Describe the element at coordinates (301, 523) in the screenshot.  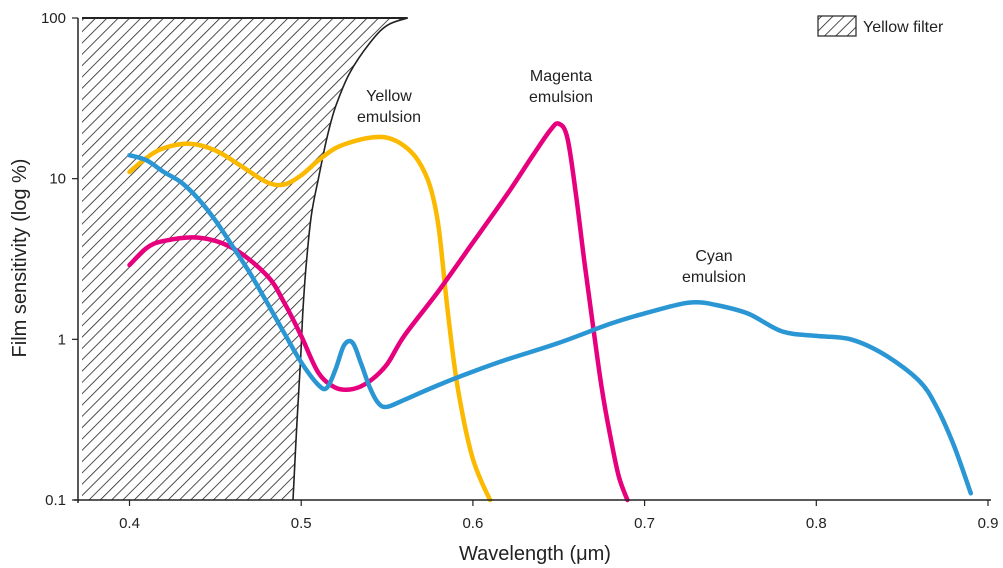
I see `x-tick-label: 0.5` at that location.